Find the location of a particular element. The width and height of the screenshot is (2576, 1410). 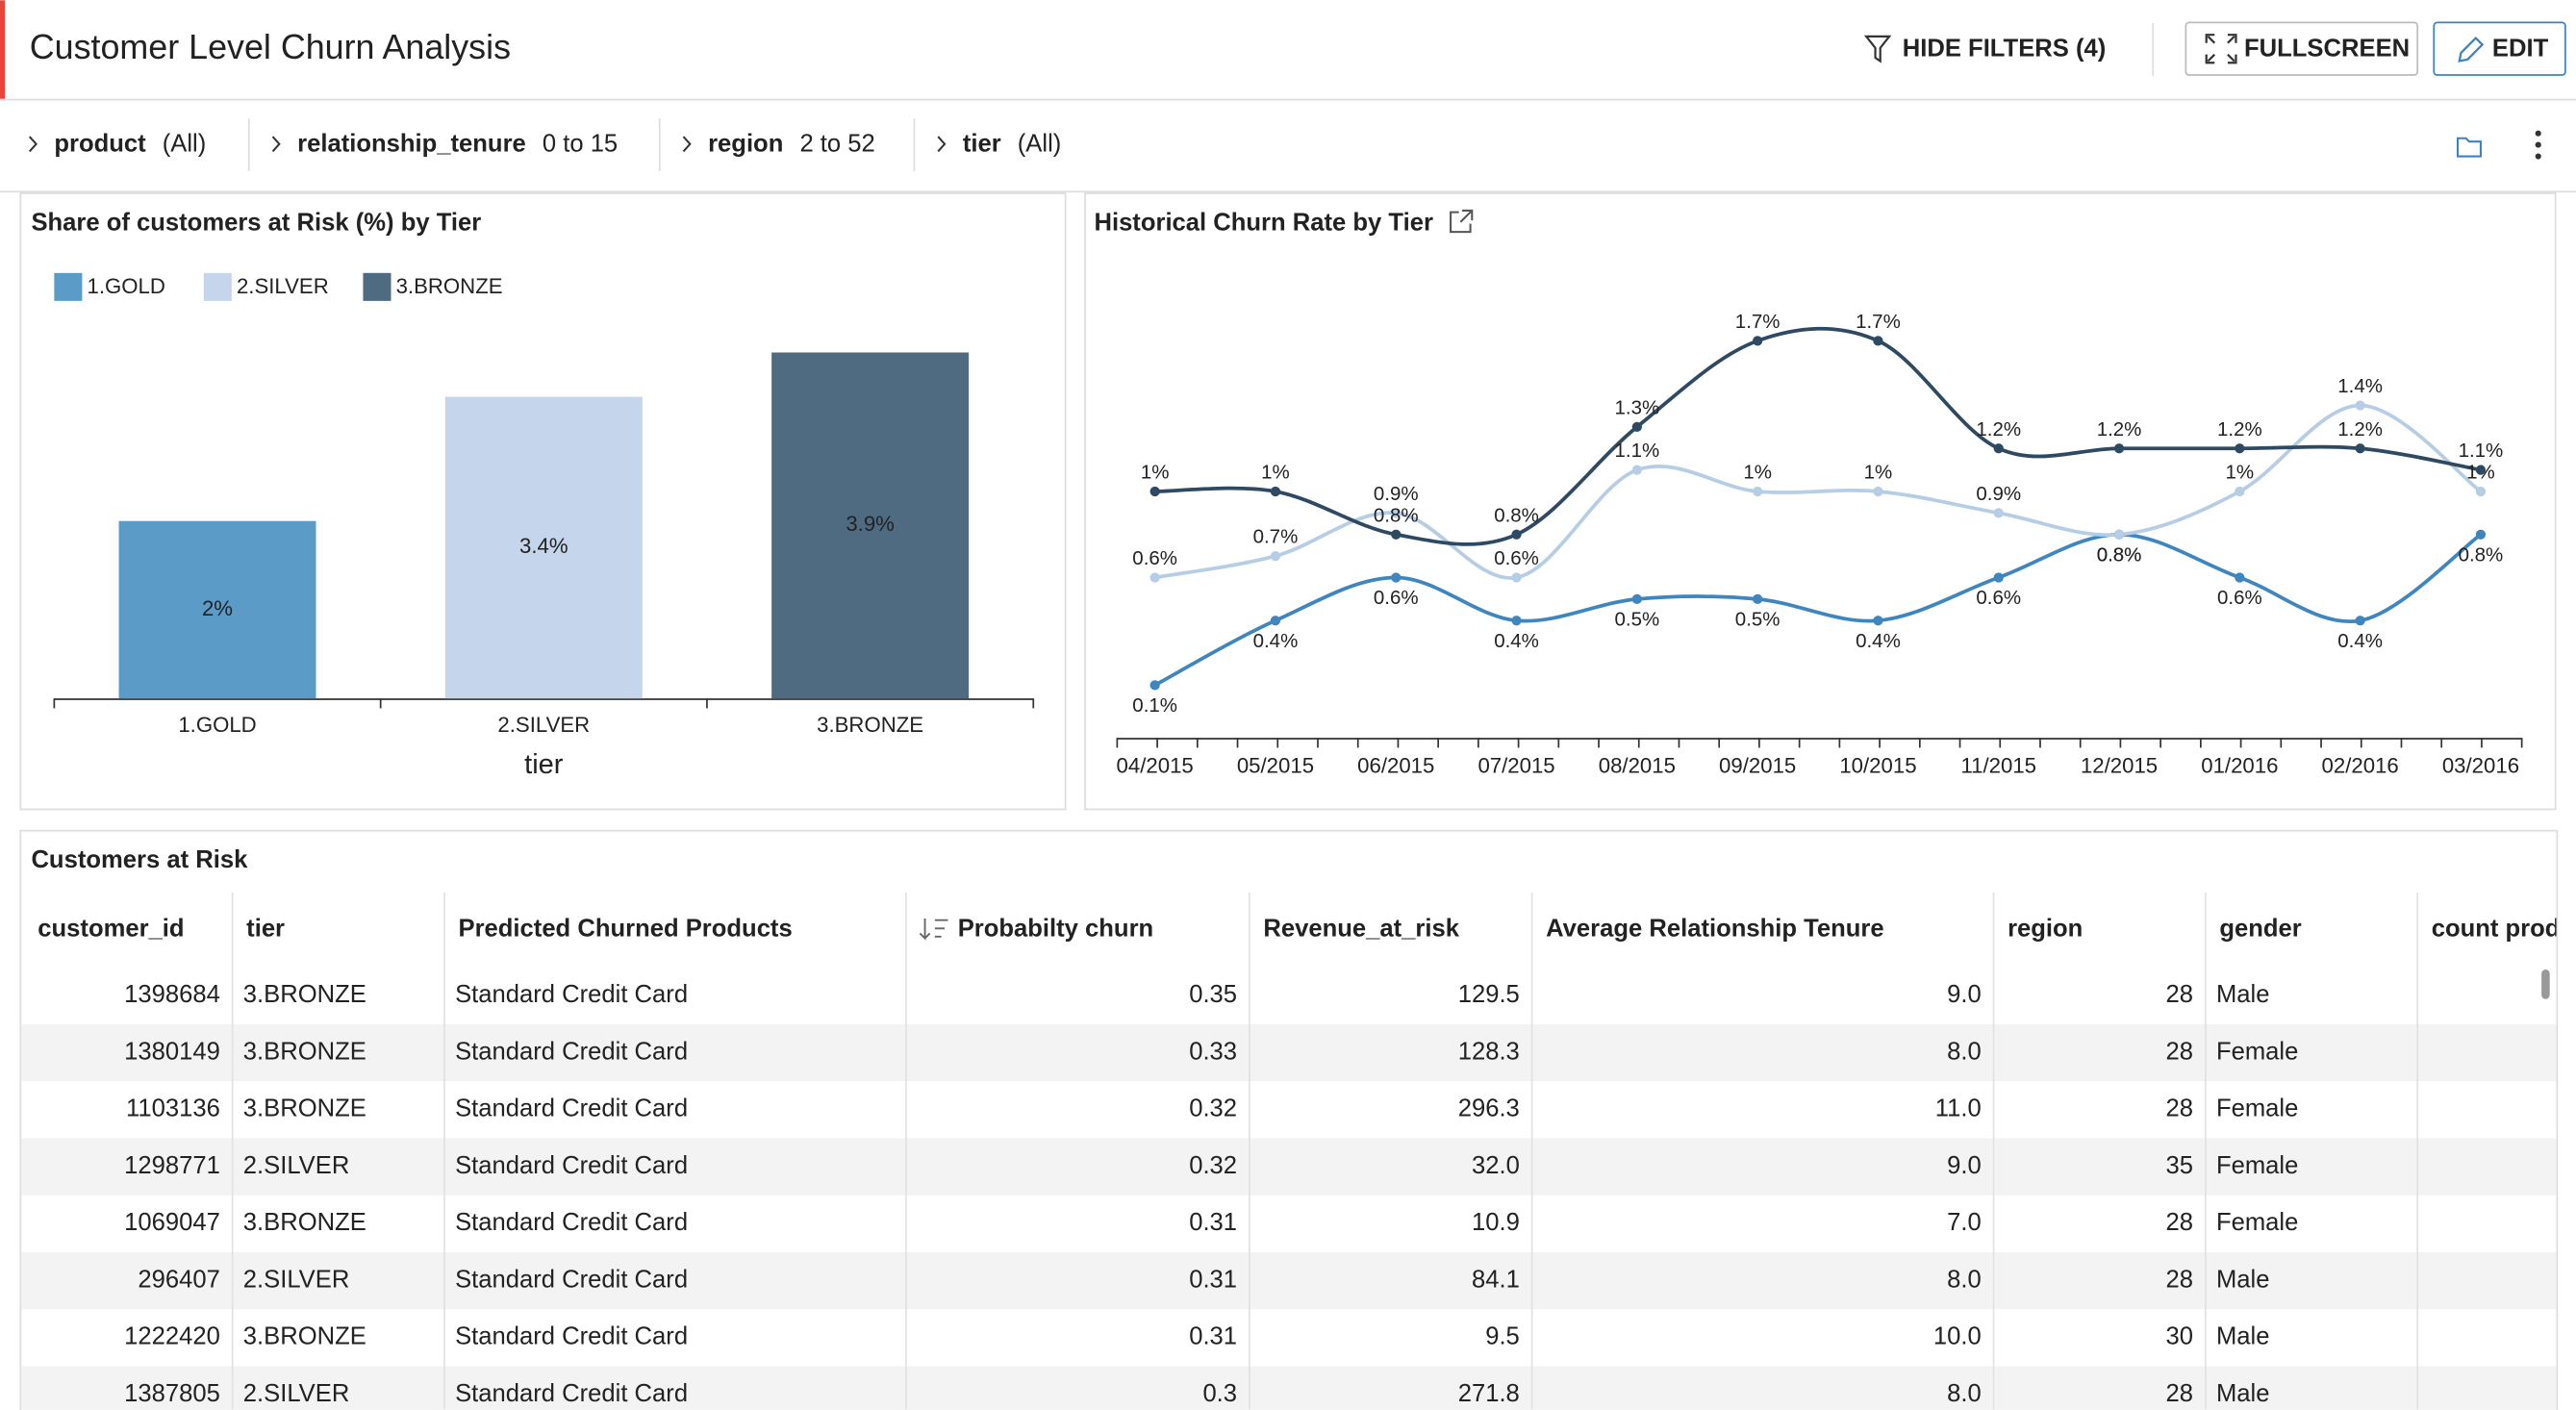

chart-title: Historical Churn Rate by Tier is located at coordinates (1263, 222).